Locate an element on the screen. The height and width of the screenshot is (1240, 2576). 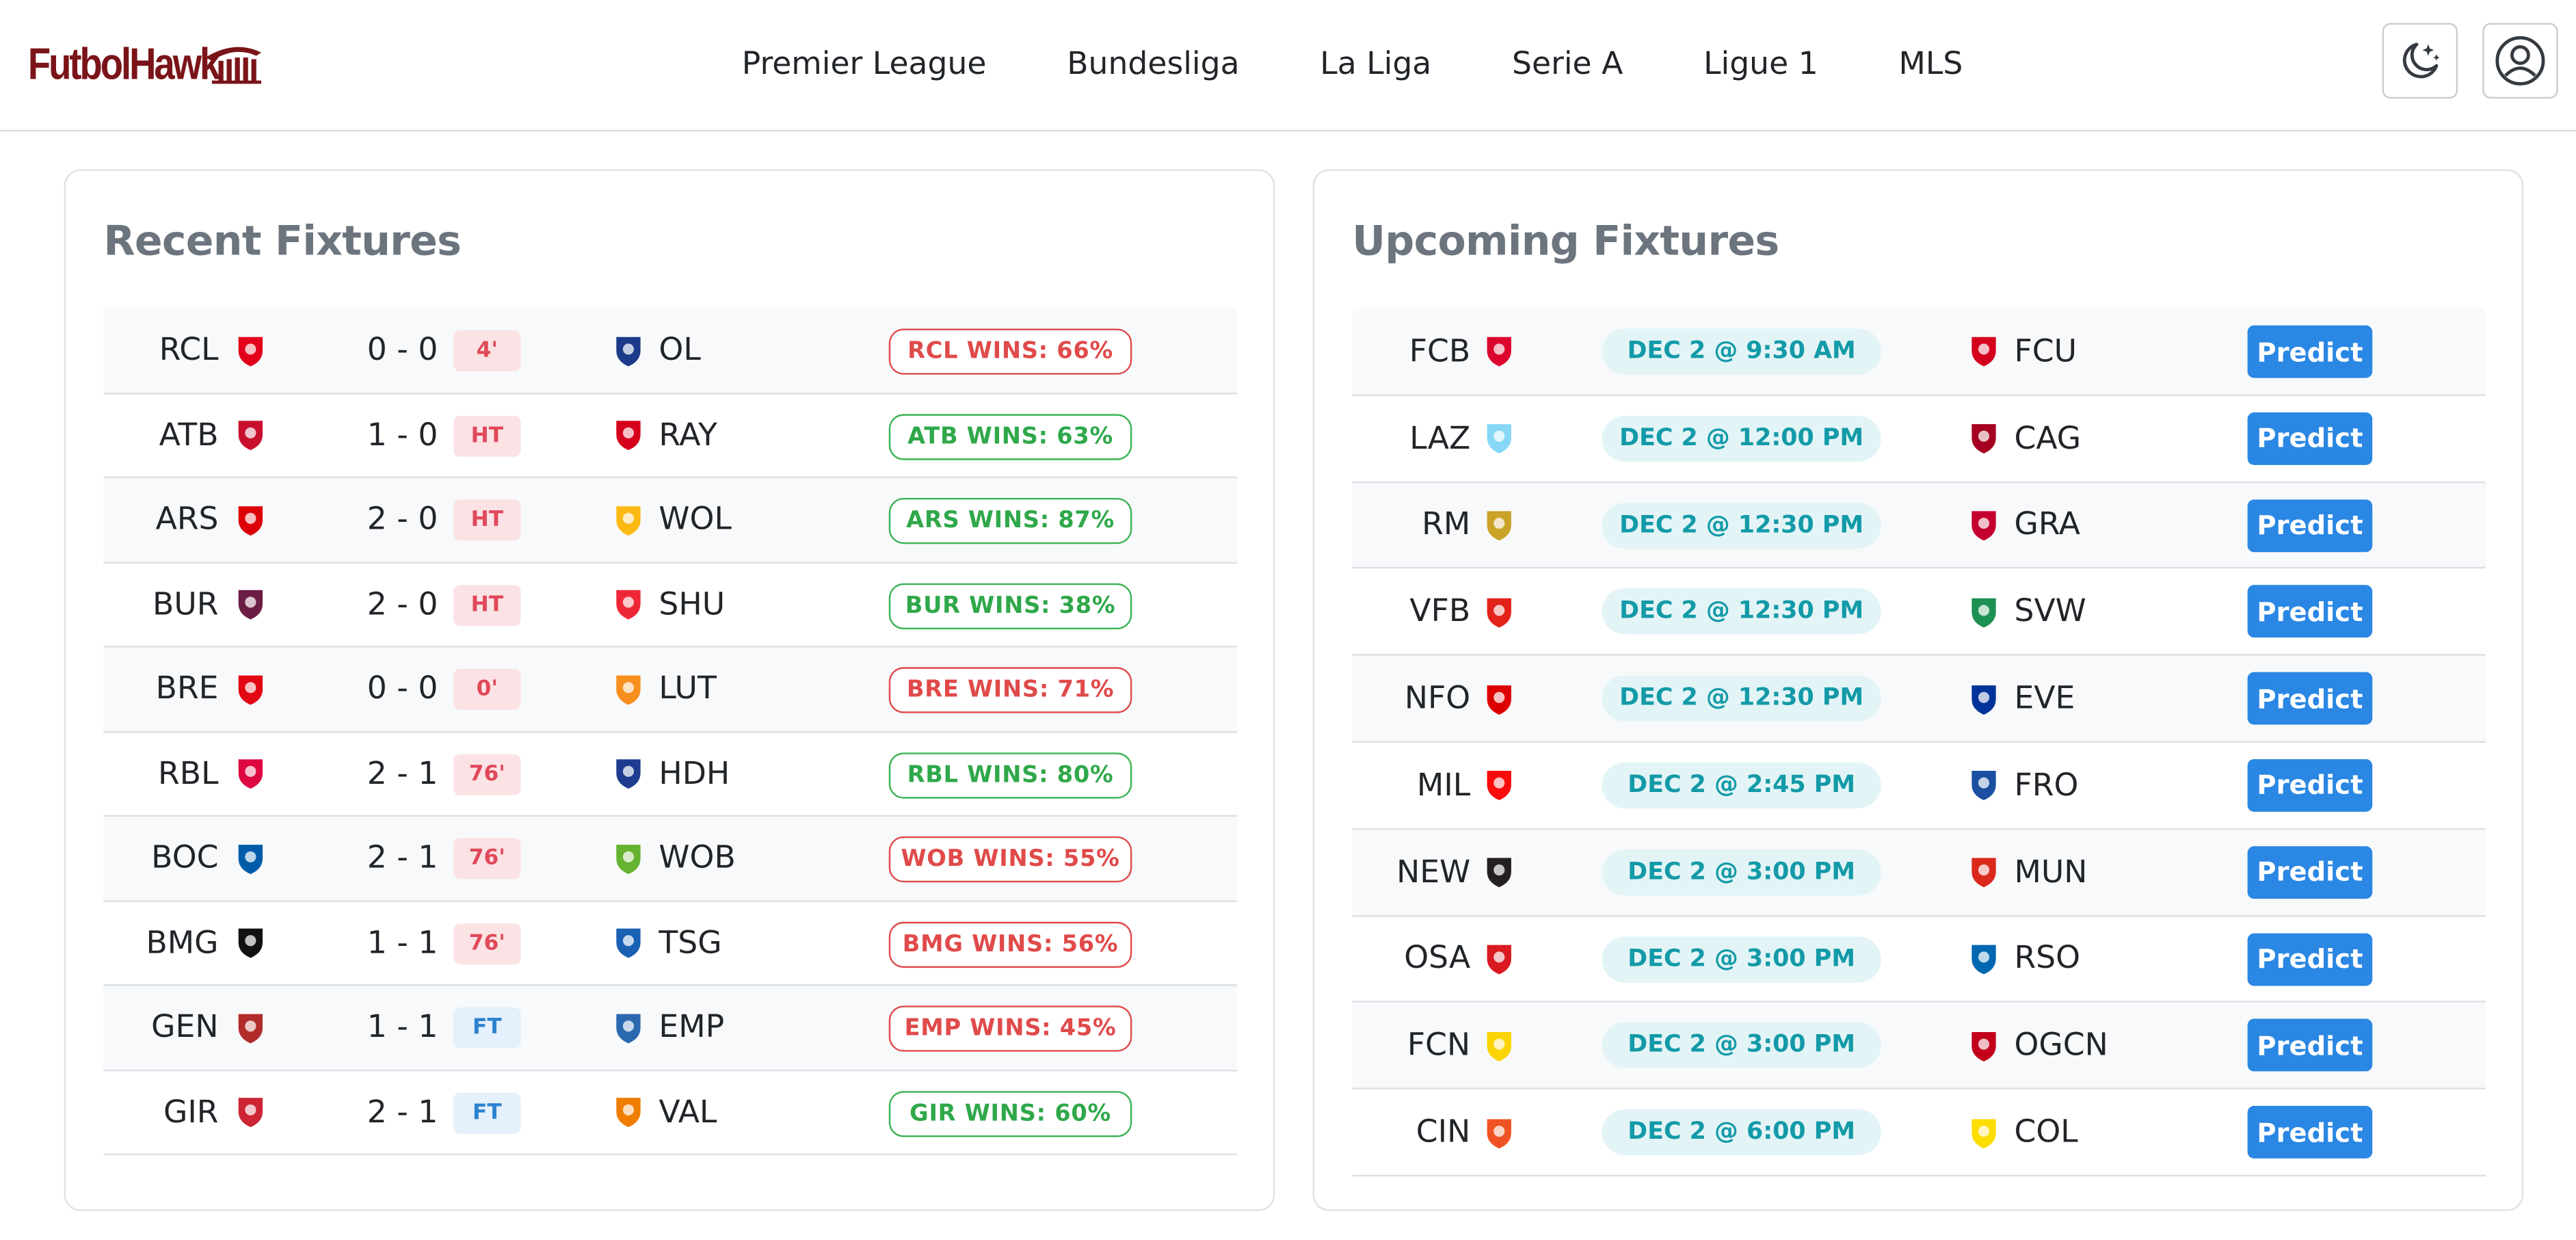
away-team-code: RSO is located at coordinates (2047, 958).